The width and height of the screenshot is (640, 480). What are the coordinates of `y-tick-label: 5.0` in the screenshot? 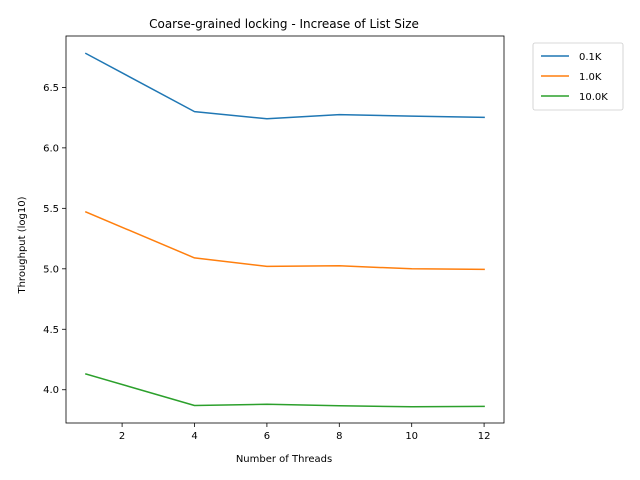 It's located at (51, 269).